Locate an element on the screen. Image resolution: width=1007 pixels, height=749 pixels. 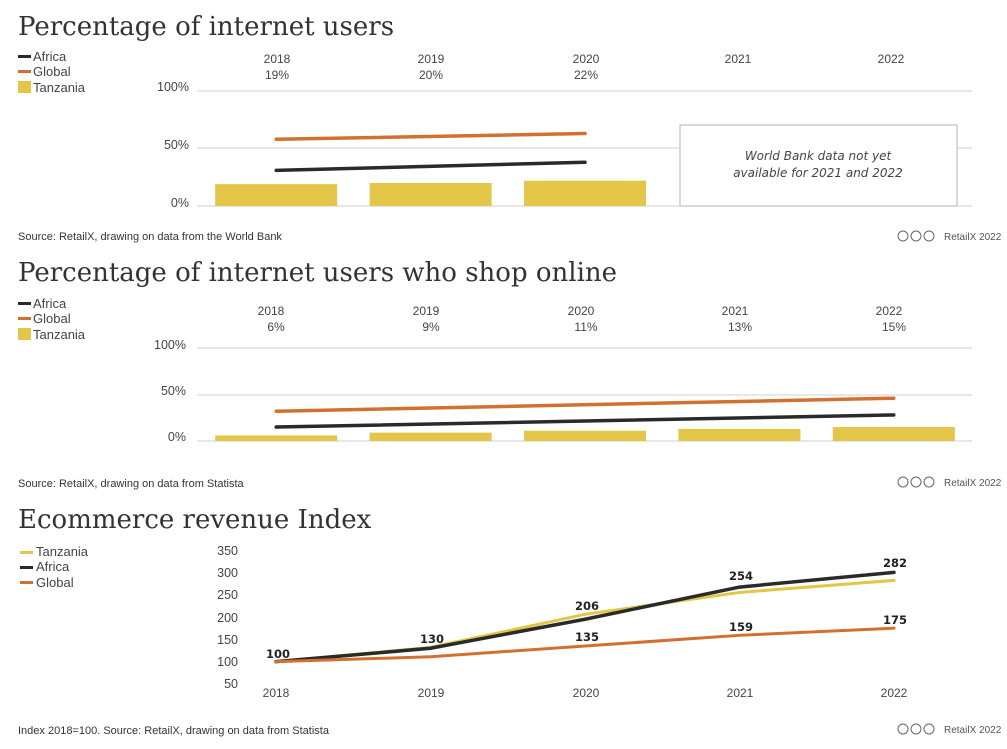
chart2-ytick: 100% is located at coordinates (170, 345).